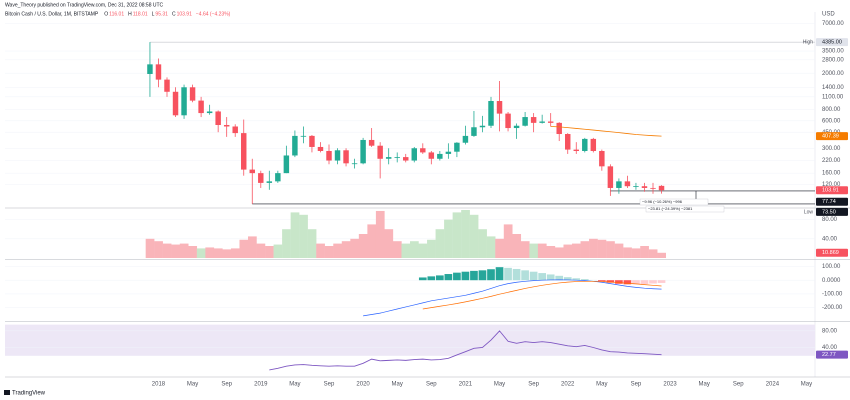 The image size is (850, 400). I want to click on x-tick-label: 2023, so click(670, 385).